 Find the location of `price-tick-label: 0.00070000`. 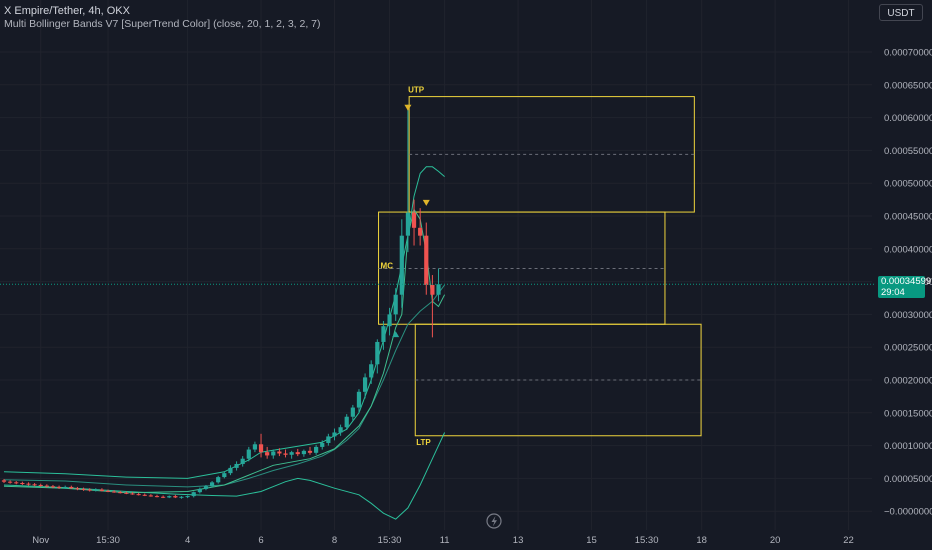

price-tick-label: 0.00070000 is located at coordinates (908, 53).